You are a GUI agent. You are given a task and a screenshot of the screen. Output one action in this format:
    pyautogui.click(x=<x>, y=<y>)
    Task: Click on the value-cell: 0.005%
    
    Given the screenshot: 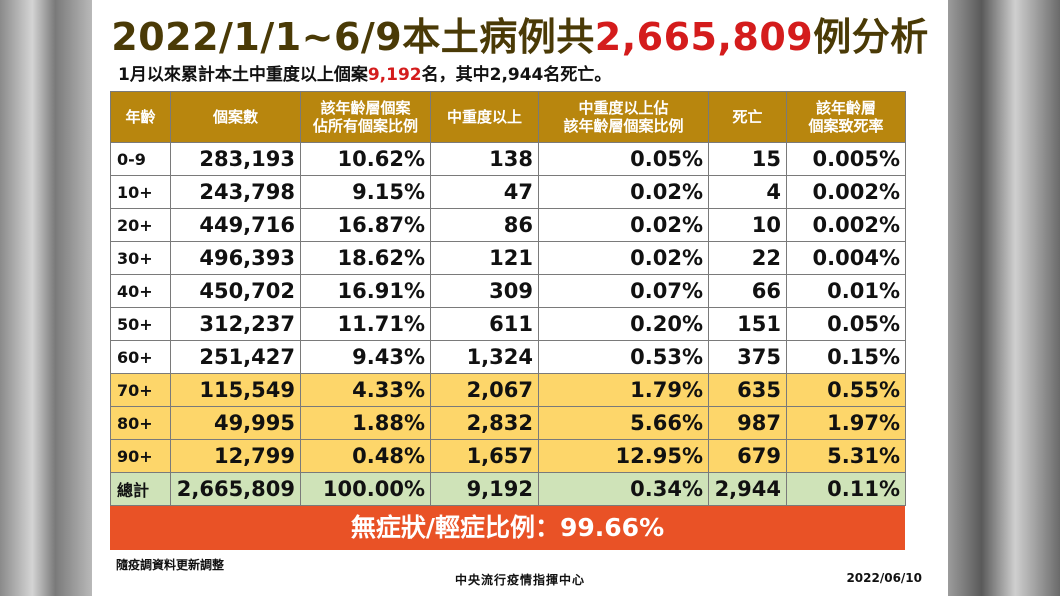 What is the action you would take?
    pyautogui.click(x=846, y=159)
    